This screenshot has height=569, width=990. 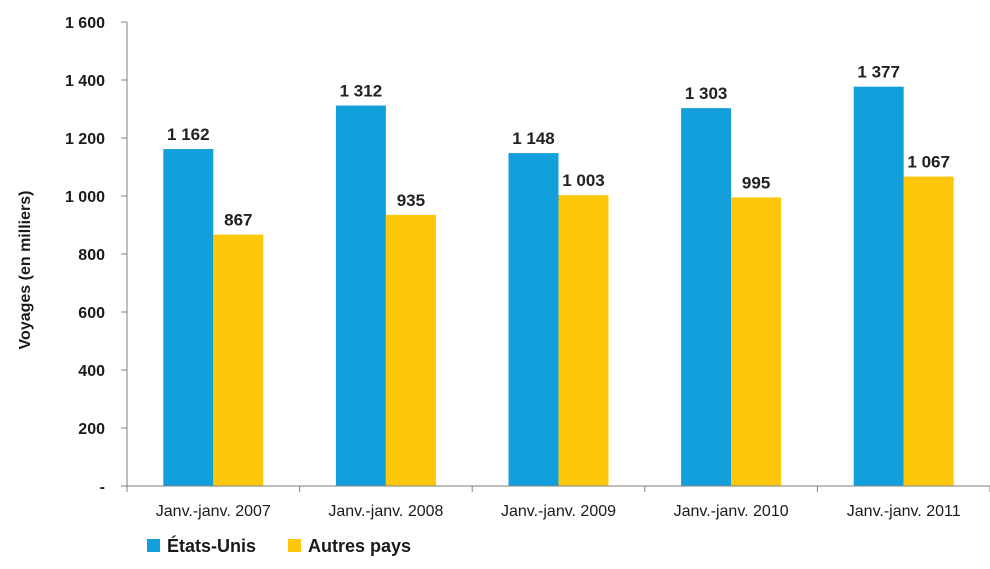 I want to click on y-axis-title-group: Voyages (en milliers), so click(x=25, y=270).